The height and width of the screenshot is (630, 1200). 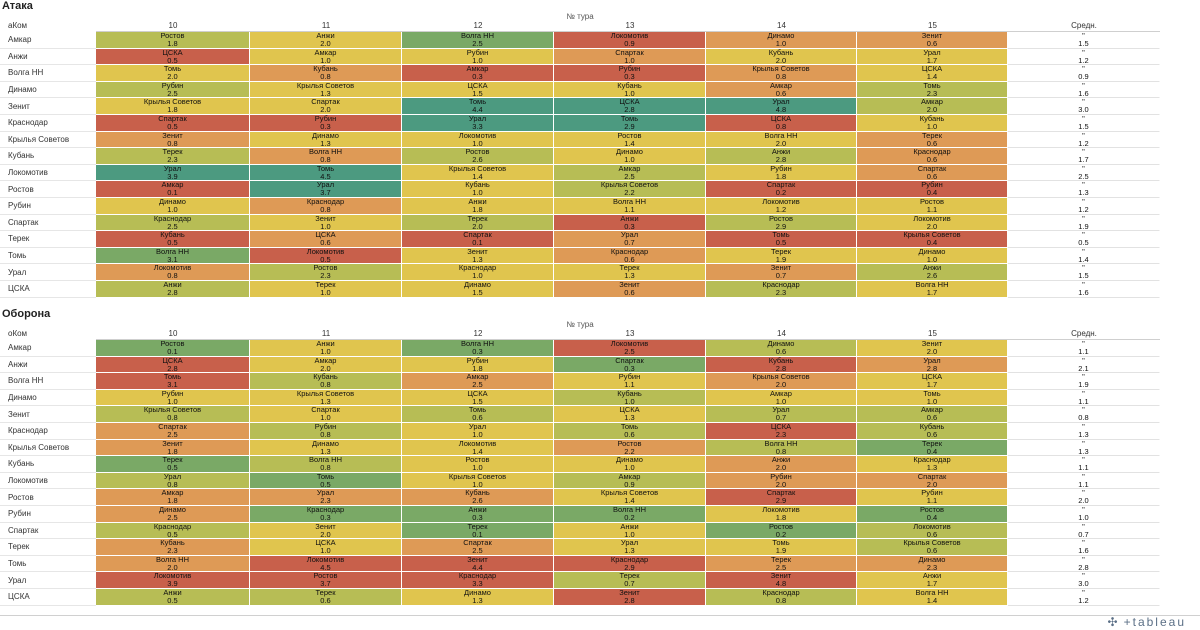 I want to click on heatmap-cell: Волга НН 0.2, so click(x=630, y=514).